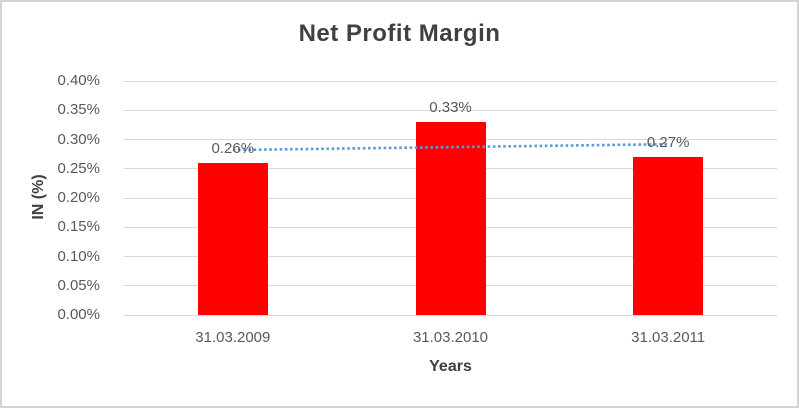  I want to click on y-tick-label: 0.25%, so click(78, 168).